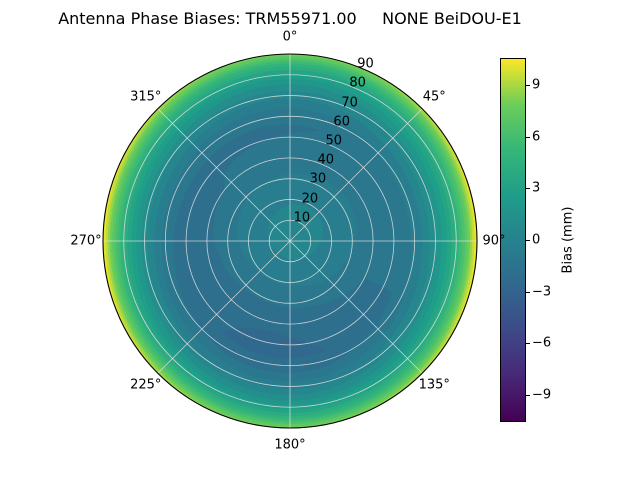 The width and height of the screenshot is (640, 480). Describe the element at coordinates (536, 85) in the screenshot. I see `colorbar-tick-label: 9` at that location.